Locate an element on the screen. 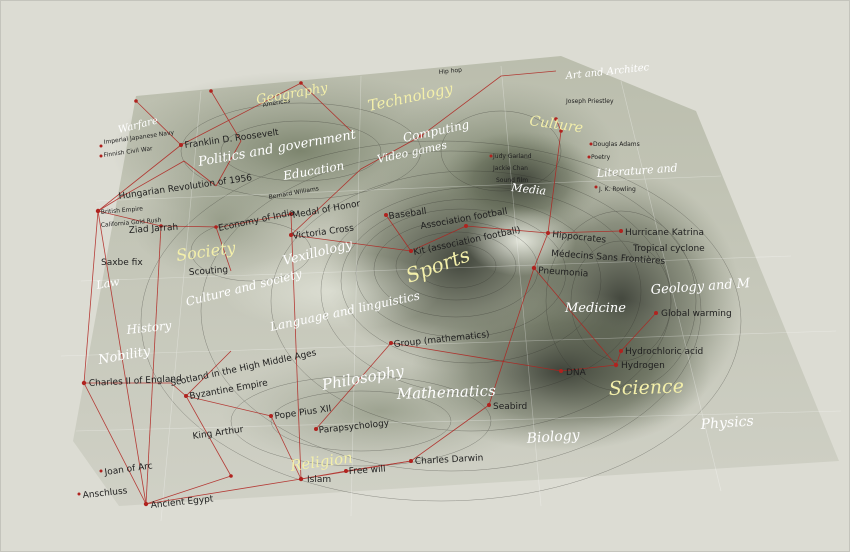 The image size is (850, 553). label-priestley: Joseph Priestley is located at coordinates (589, 101).